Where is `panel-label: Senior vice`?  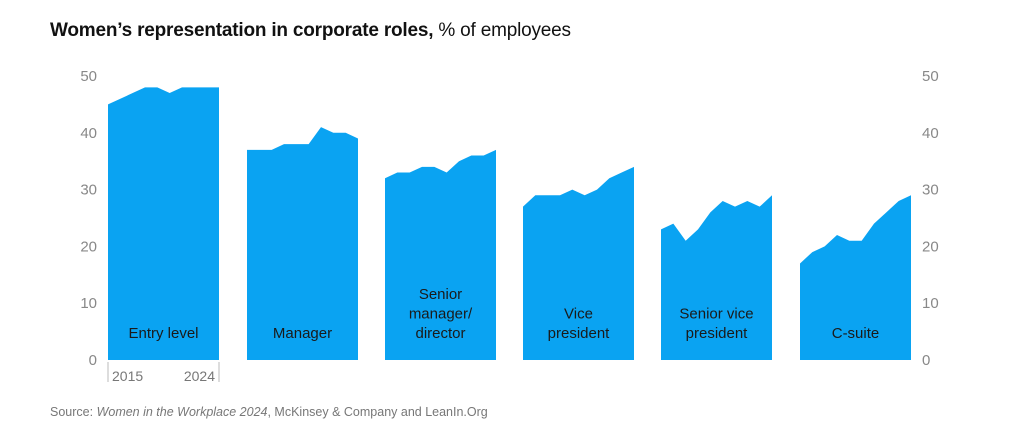 panel-label: Senior vice is located at coordinates (716, 314).